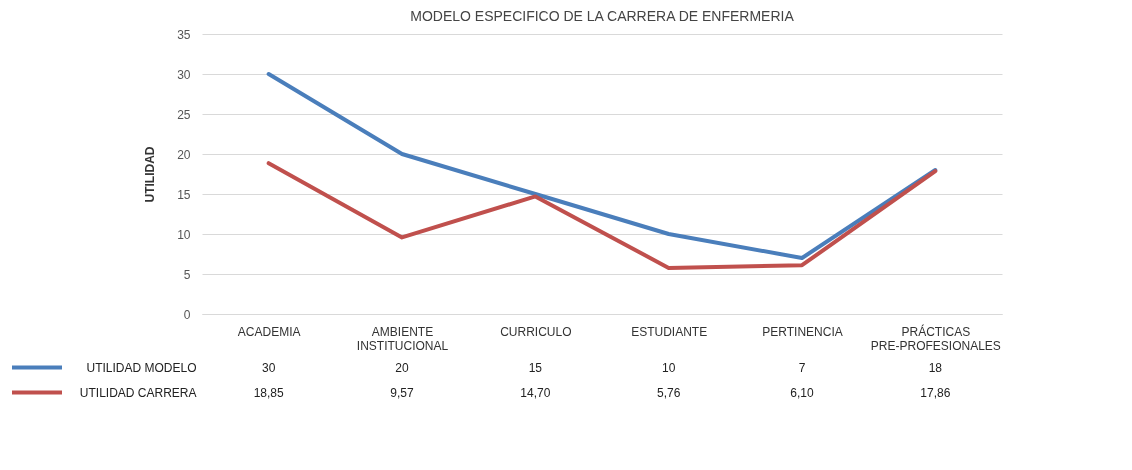 The width and height of the screenshot is (1132, 470). Describe the element at coordinates (138, 392) in the screenshot. I see `legend-label: UTILIDAD CARRERA` at that location.